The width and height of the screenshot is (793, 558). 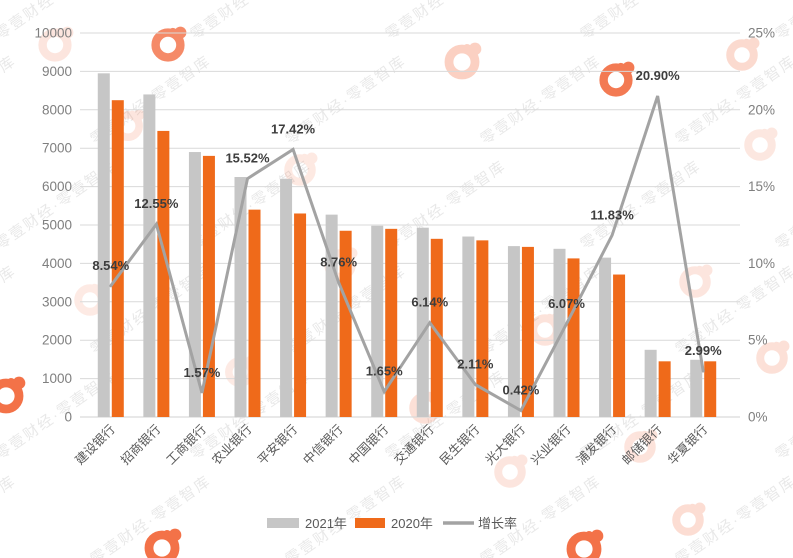 What do you see at coordinates (283, 523) in the screenshot?
I see `legend-swatch-2021` at bounding box center [283, 523].